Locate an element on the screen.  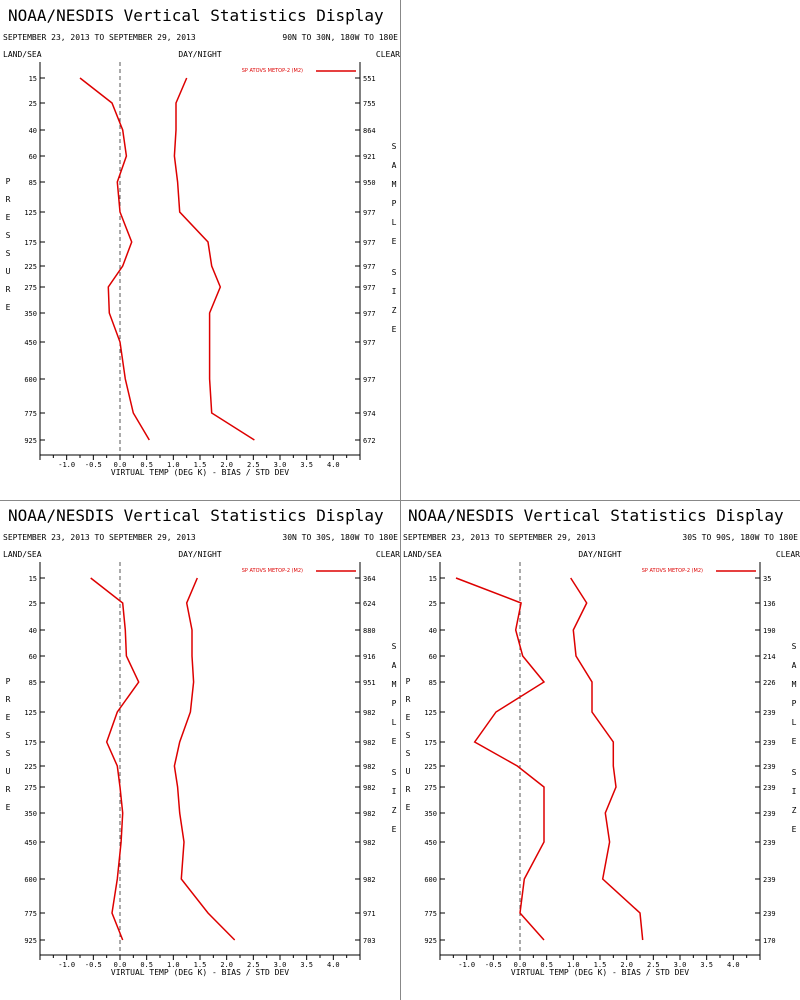
sample-size-label: 214 is located at coordinates (769, 657).